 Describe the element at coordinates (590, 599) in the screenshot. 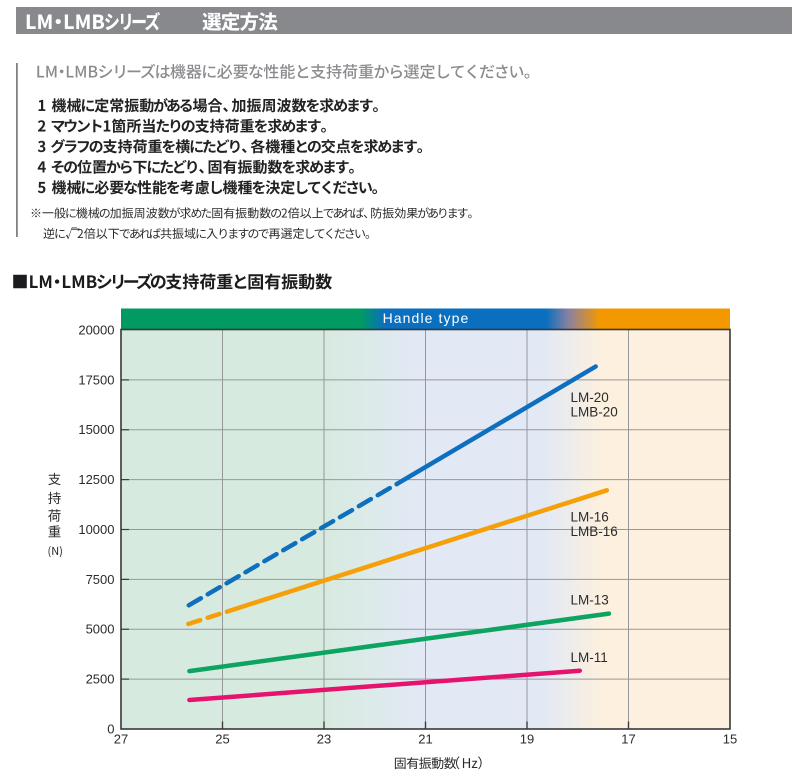

I see `svg-text: LM-13` at that location.